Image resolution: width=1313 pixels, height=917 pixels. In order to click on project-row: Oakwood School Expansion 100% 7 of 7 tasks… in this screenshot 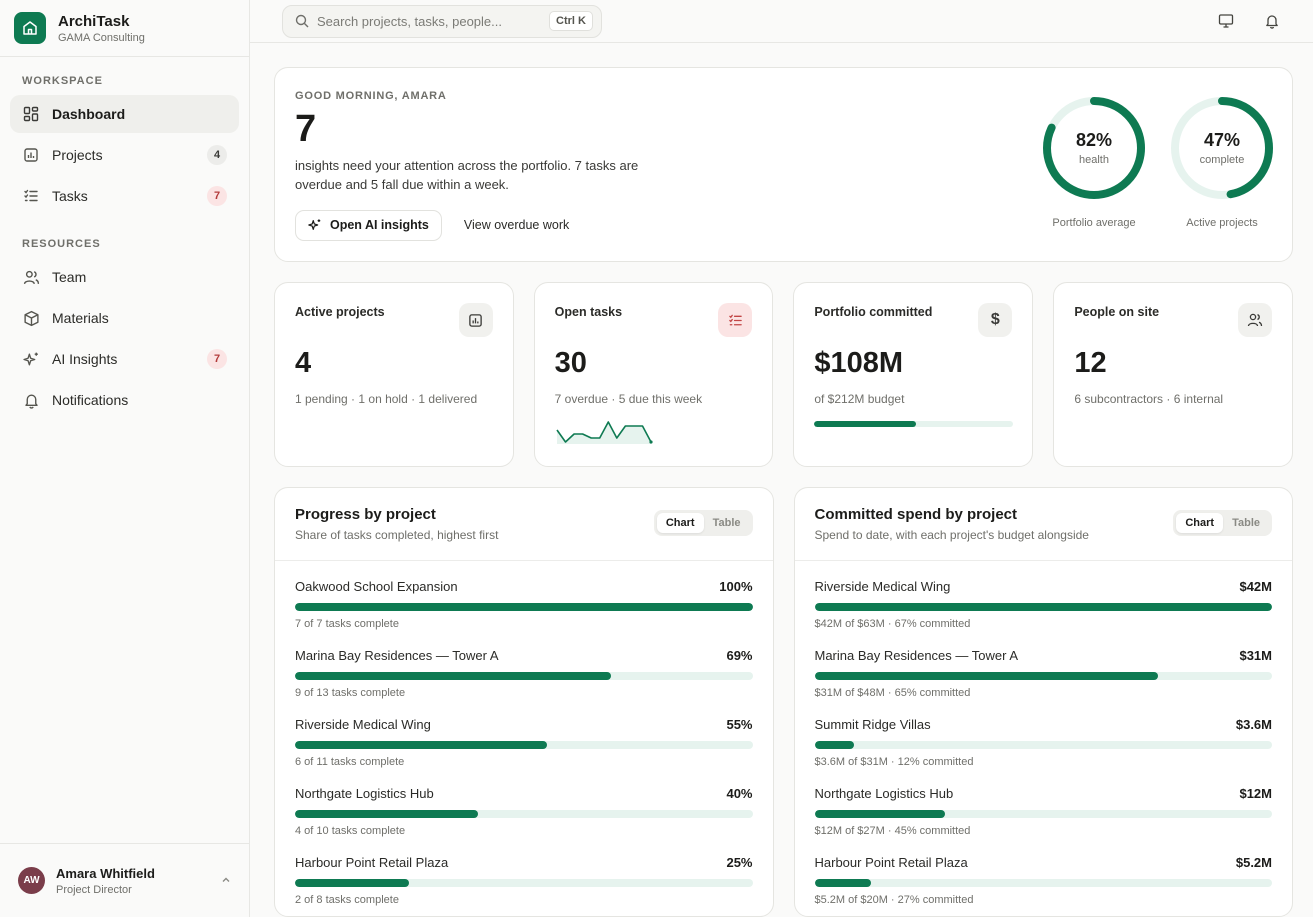, I will do `click(524, 613)`.